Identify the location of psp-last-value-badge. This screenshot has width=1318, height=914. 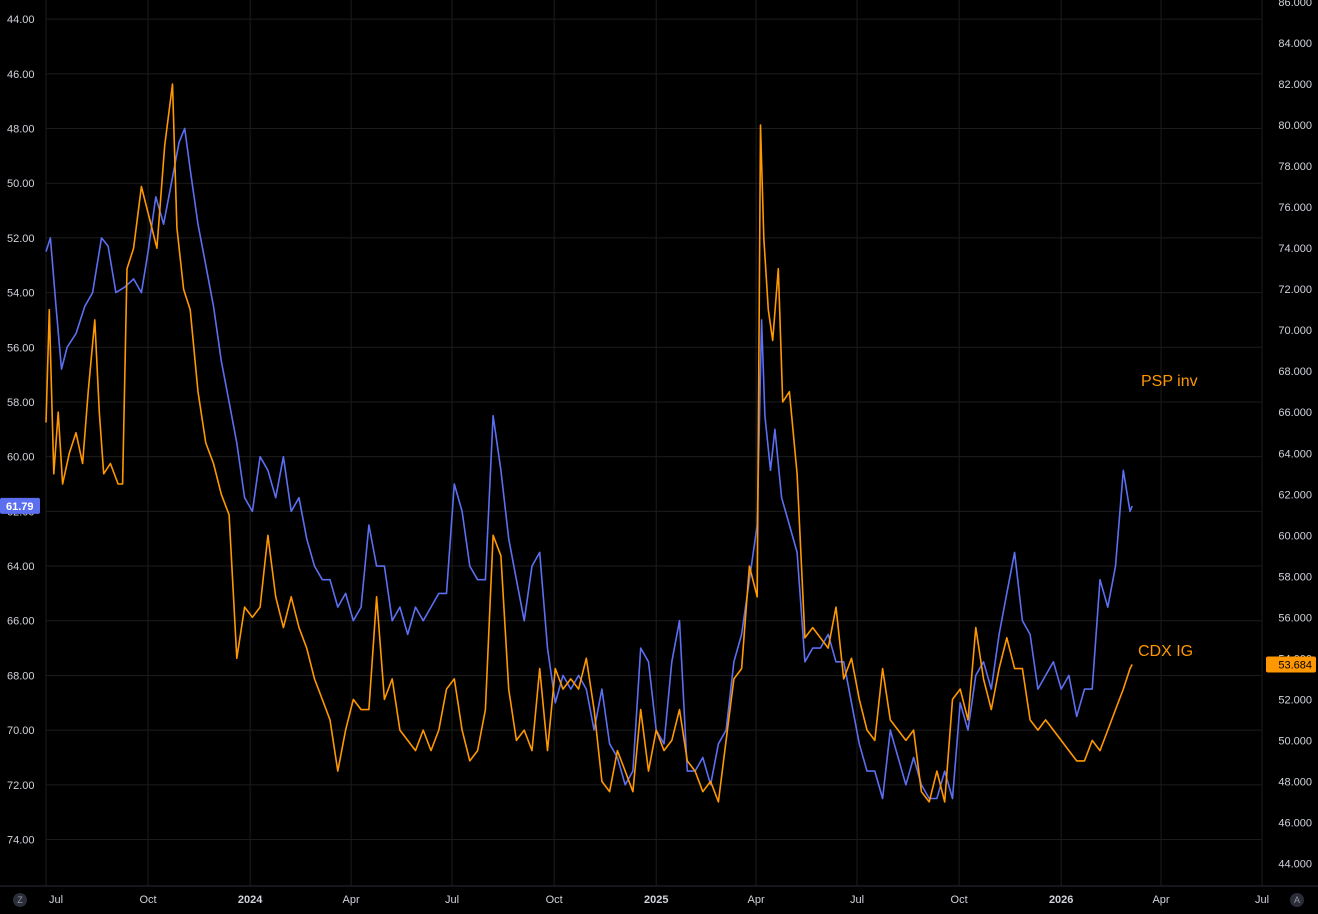
(1291, 664).